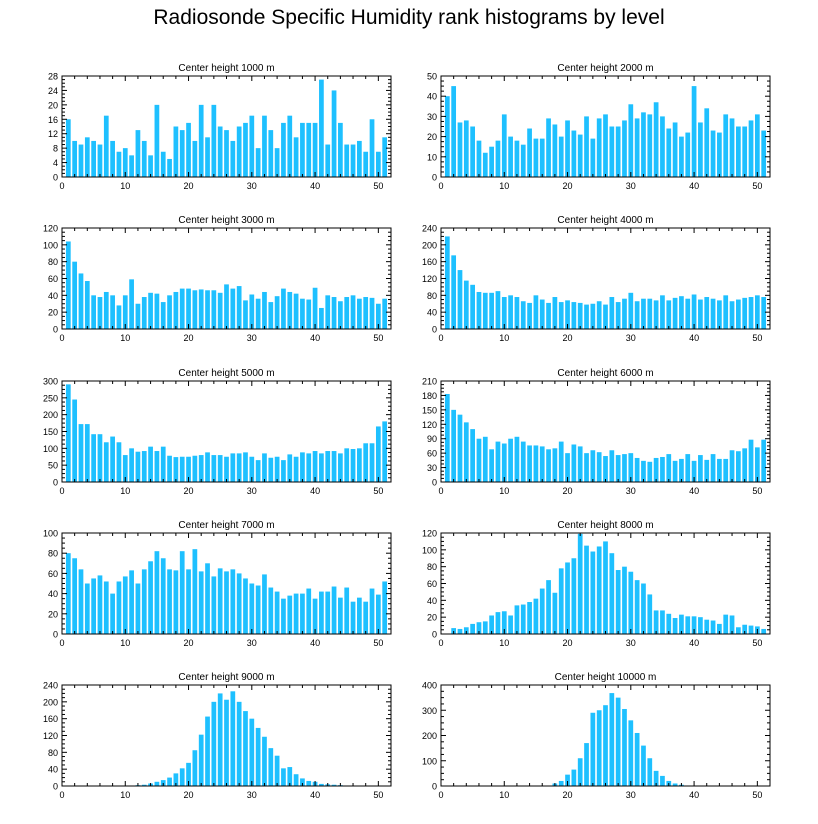  I want to click on y-tick-label: 40, so click(432, 97).